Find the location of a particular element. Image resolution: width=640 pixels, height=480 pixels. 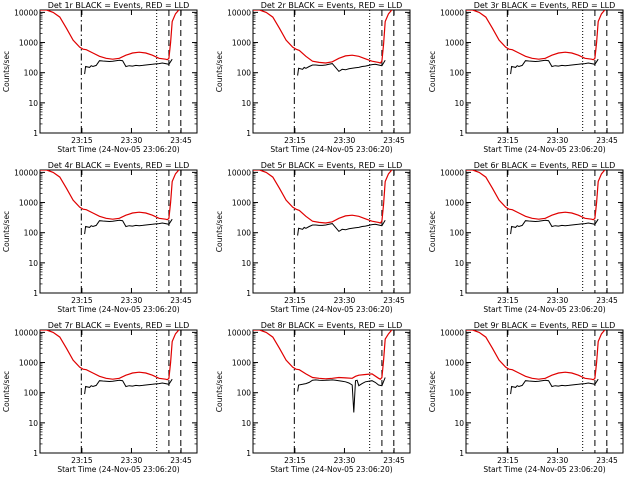

chart-title: Det 3r BLACK = Events, RED = LLD is located at coordinates (545, 5).